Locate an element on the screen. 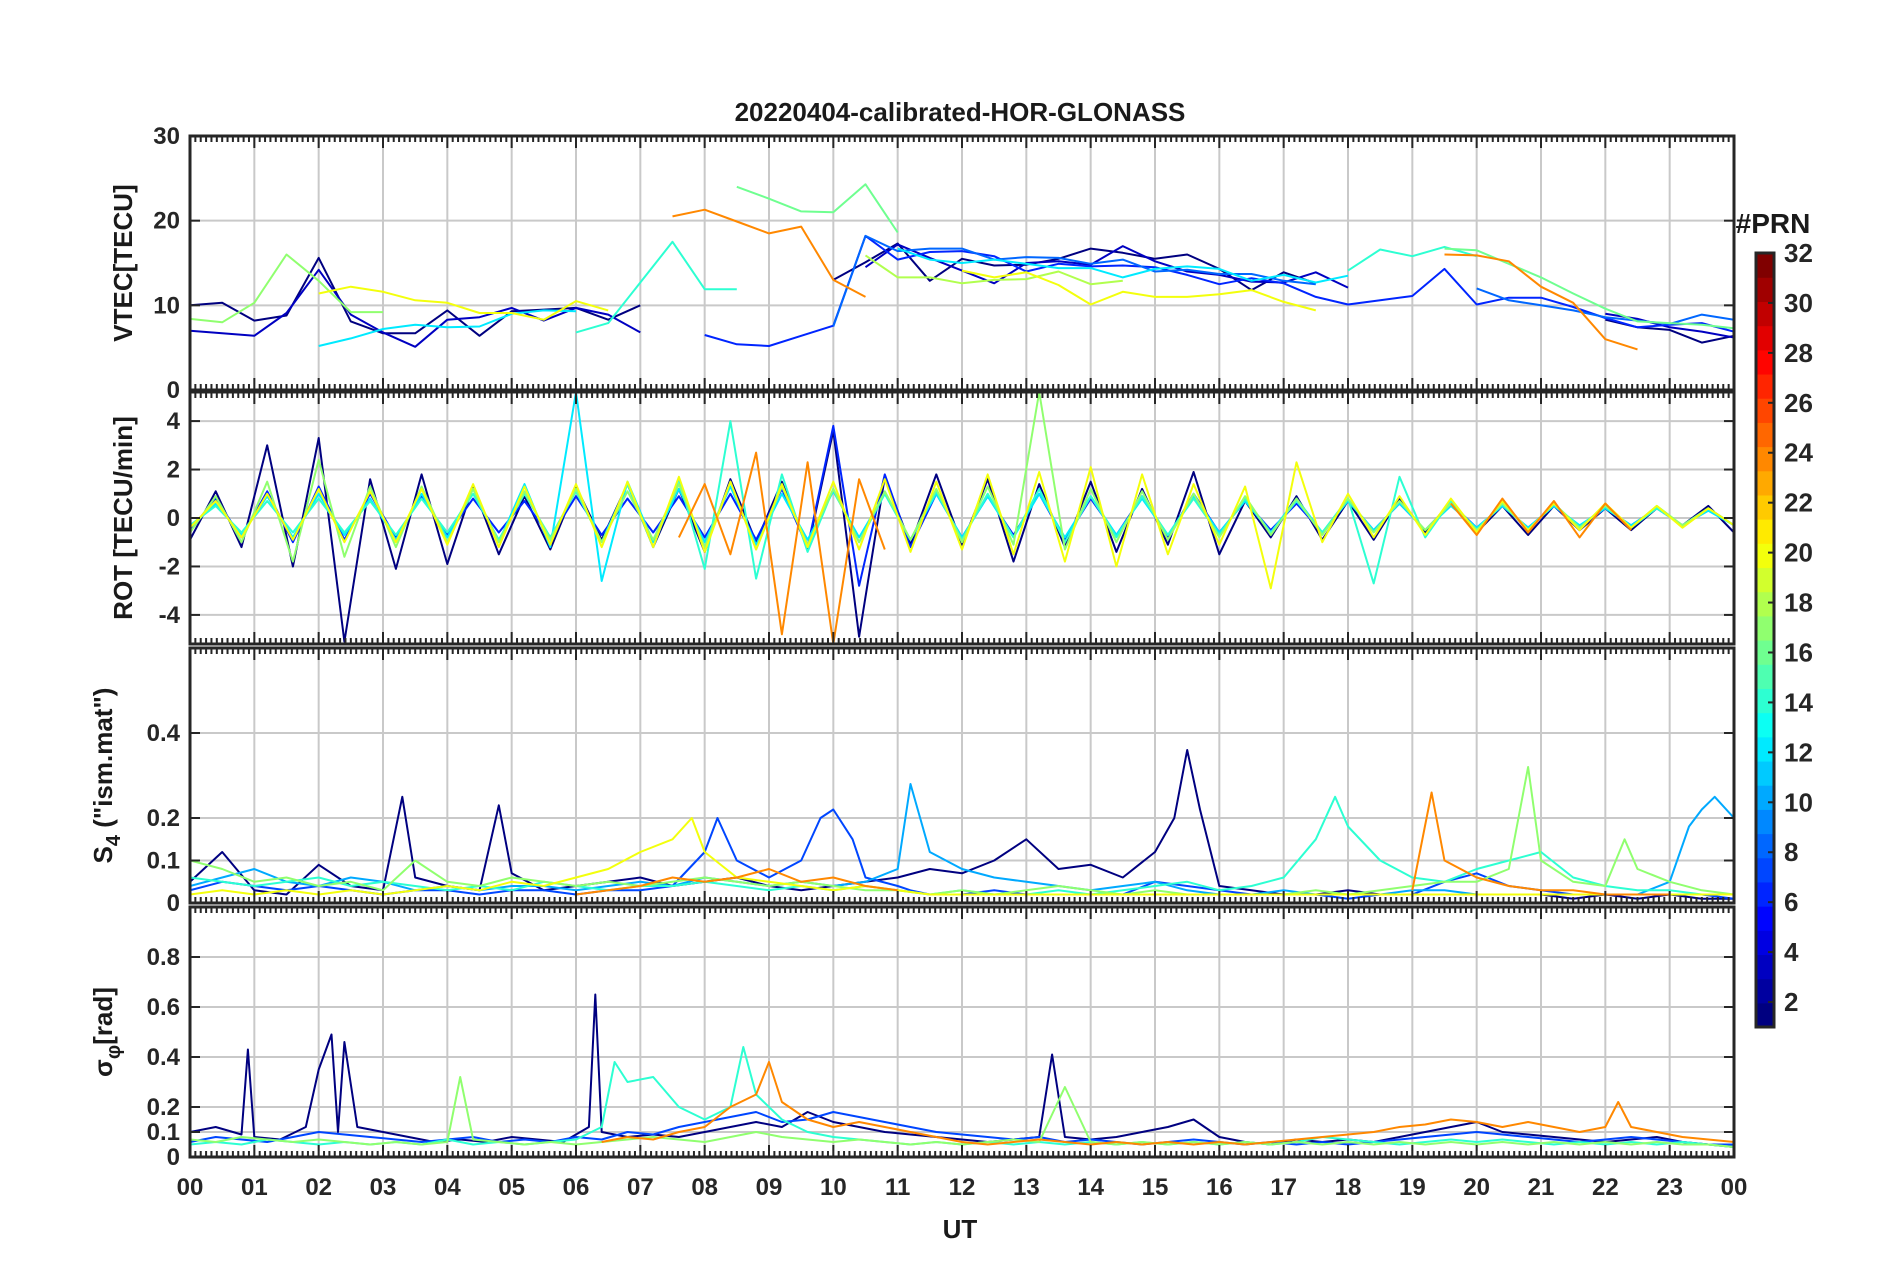  s4-ytick-label: 0 is located at coordinates (173, 903).